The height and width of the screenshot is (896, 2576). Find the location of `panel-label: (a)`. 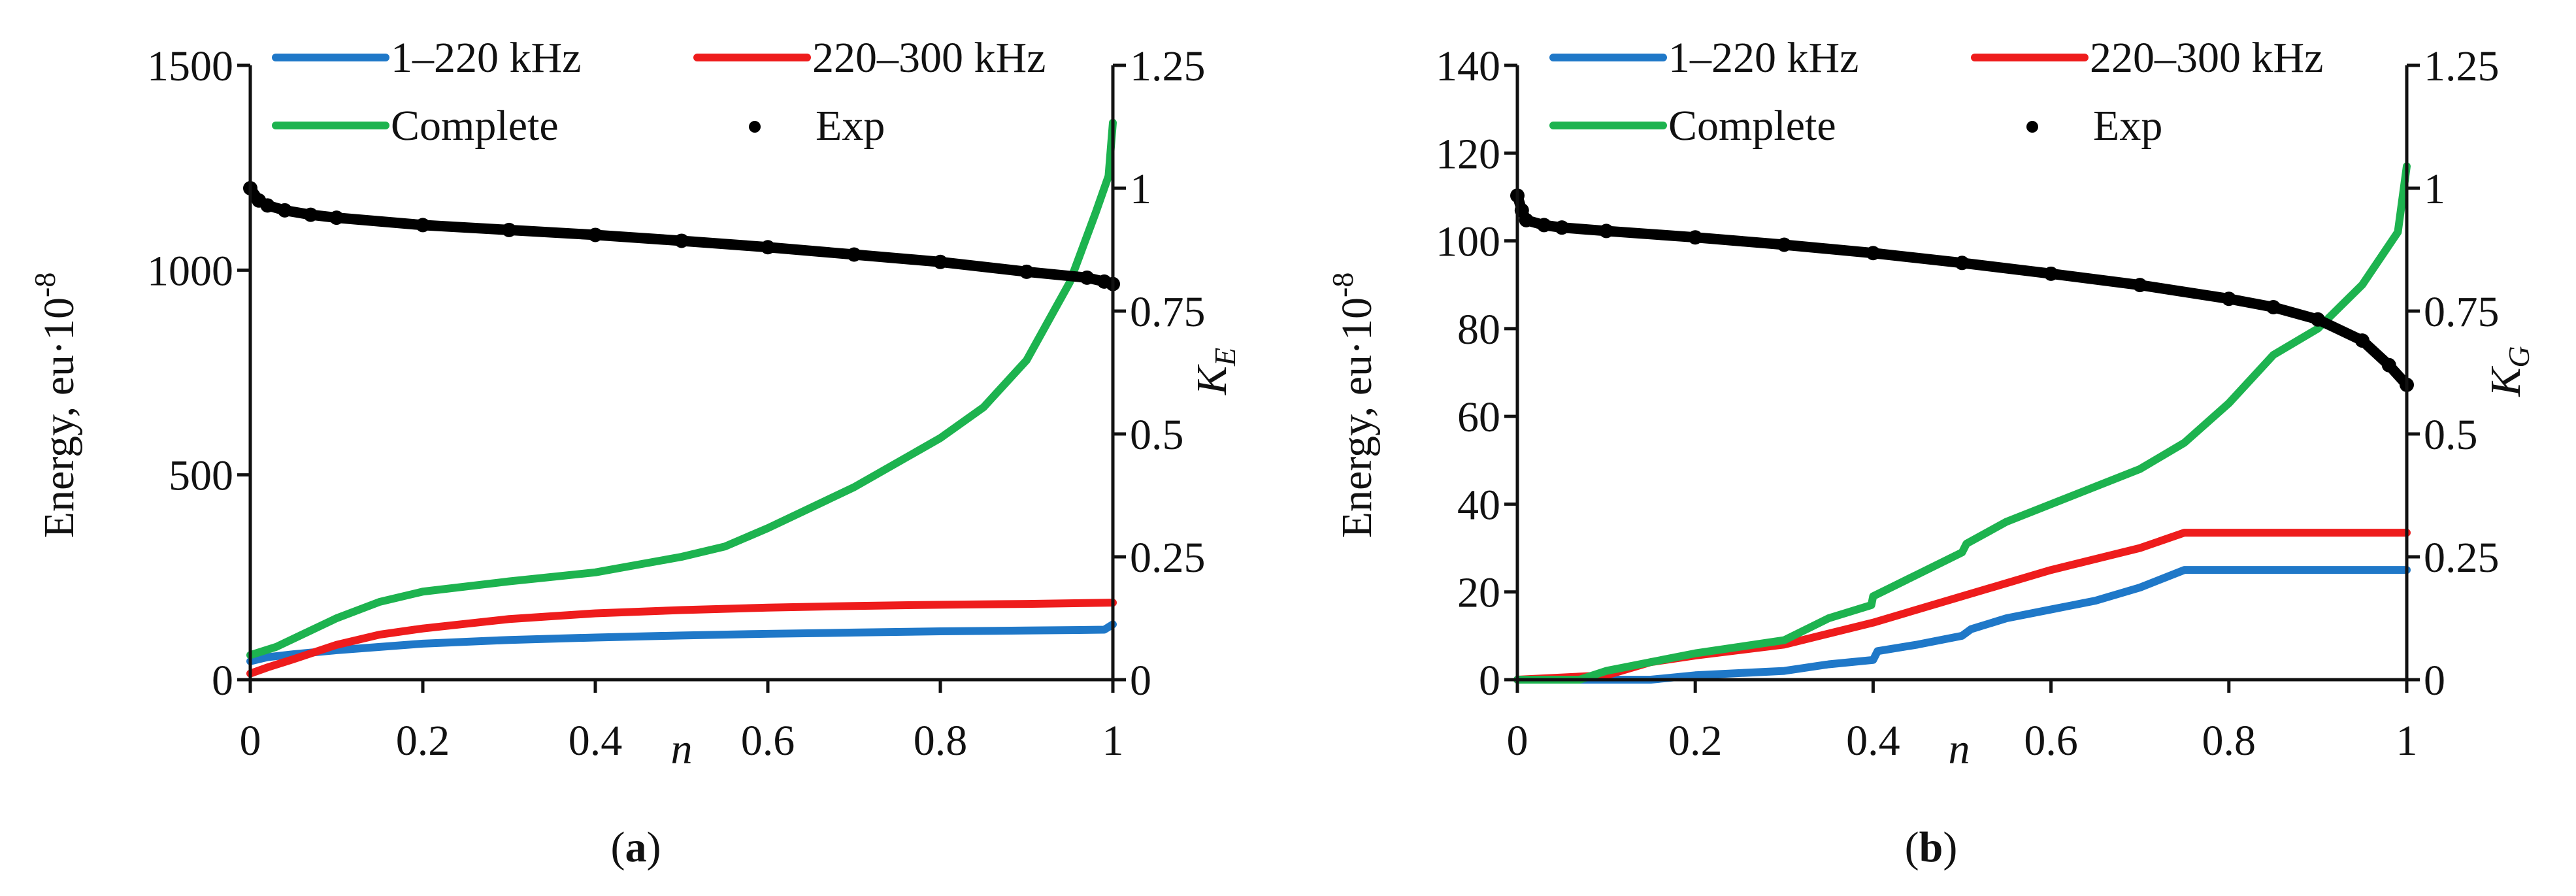

panel-label: (a) is located at coordinates (636, 847).